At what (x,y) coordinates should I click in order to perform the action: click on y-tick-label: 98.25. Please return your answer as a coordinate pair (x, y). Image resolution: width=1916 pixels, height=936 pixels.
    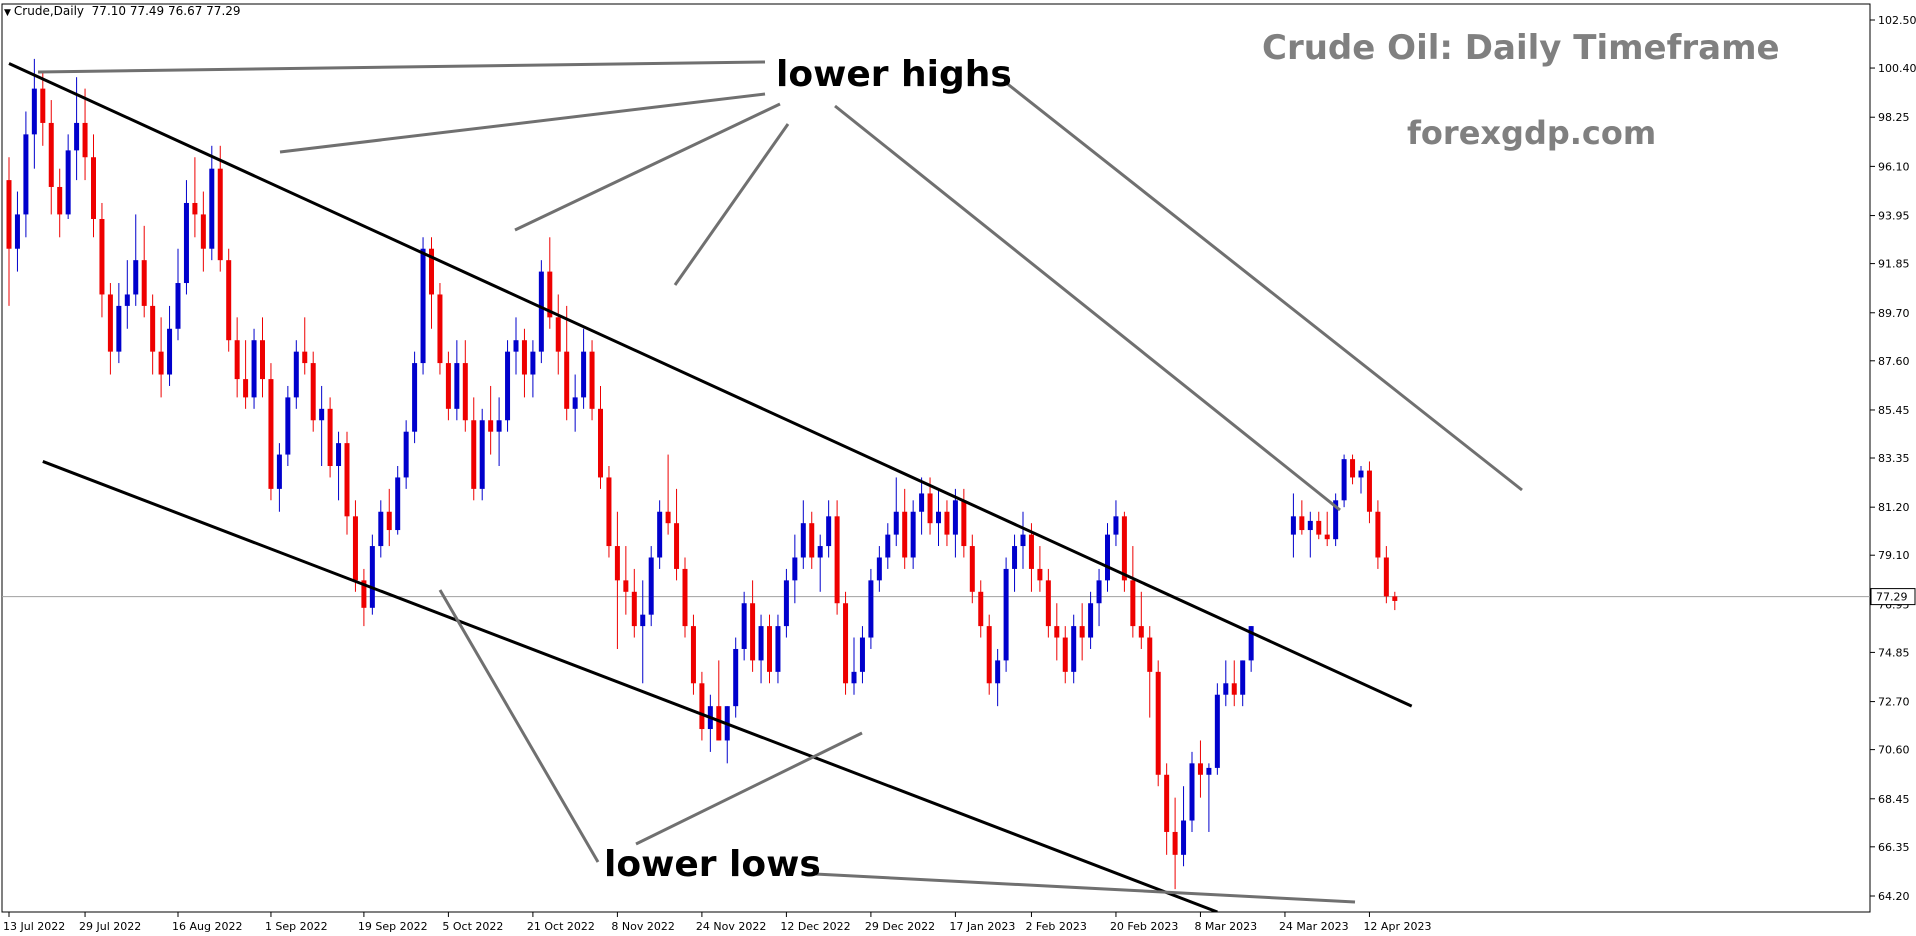
    Looking at the image, I should click on (1894, 117).